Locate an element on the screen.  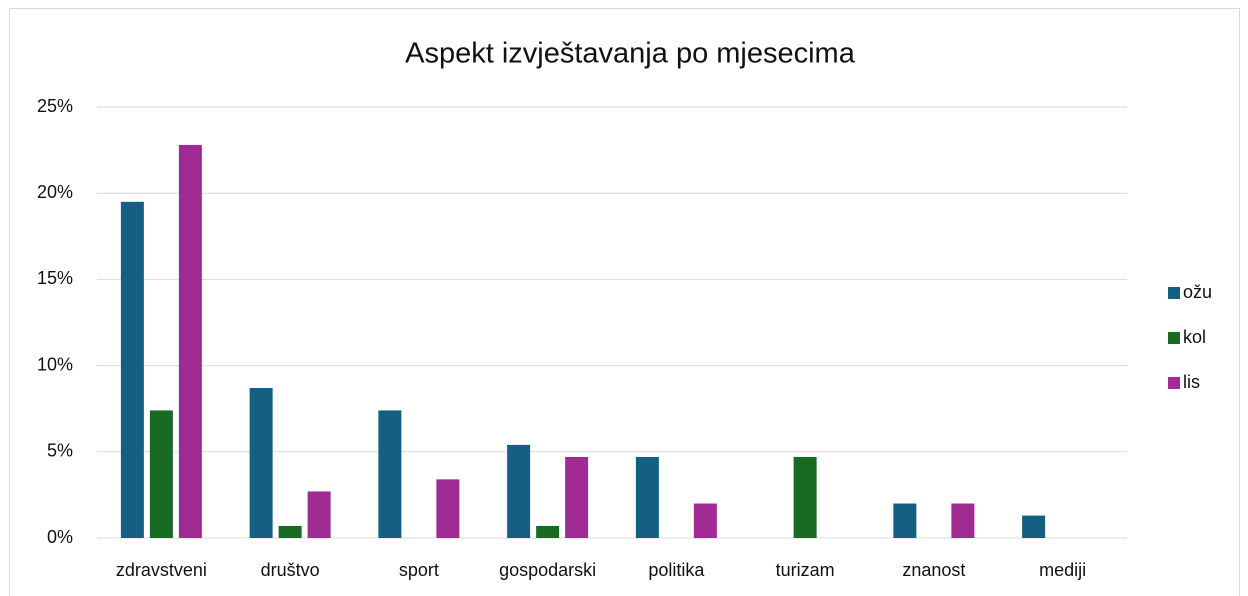
x-tick-label: politika is located at coordinates (676, 570).